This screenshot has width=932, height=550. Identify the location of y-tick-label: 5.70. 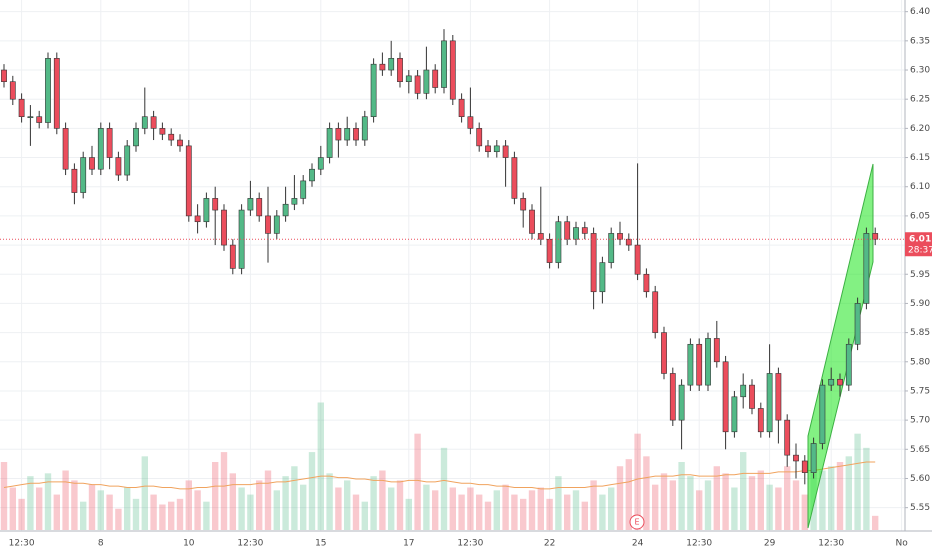
(920, 421).